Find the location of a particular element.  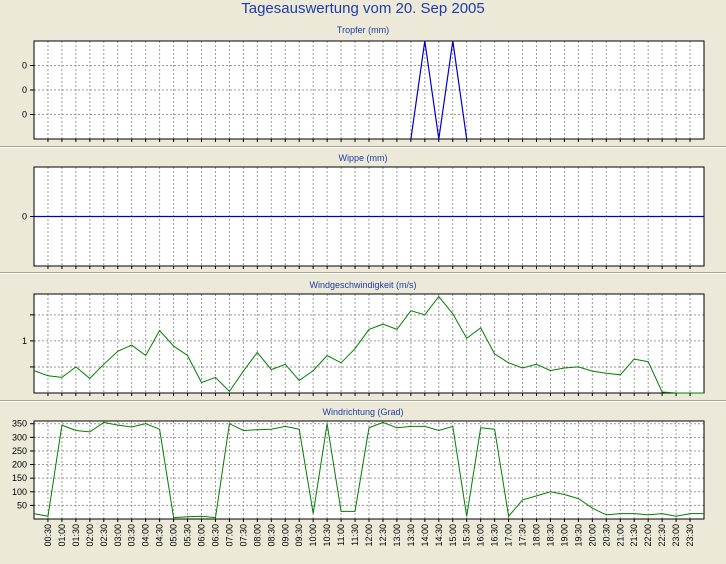

x-tick-label: 22:30 is located at coordinates (662, 535).